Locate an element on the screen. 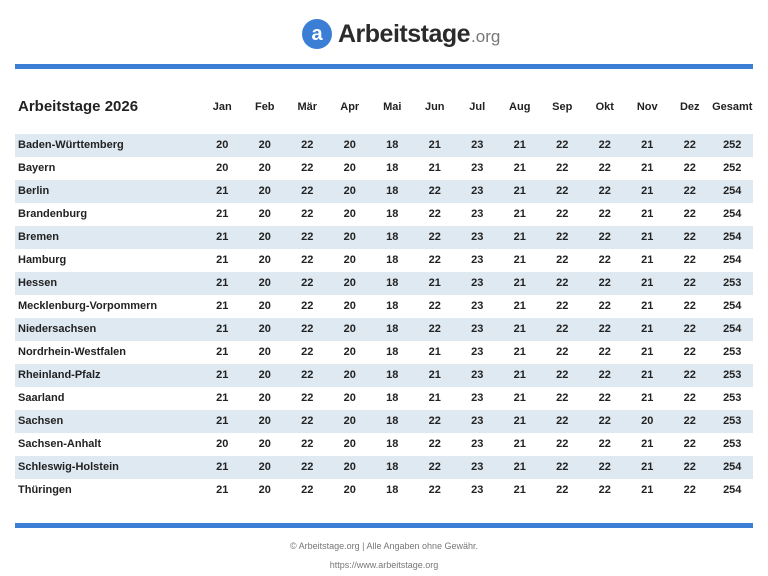 This screenshot has height=576, width=768. state-name: Mecklenburg-Vorpommern is located at coordinates (88, 306).